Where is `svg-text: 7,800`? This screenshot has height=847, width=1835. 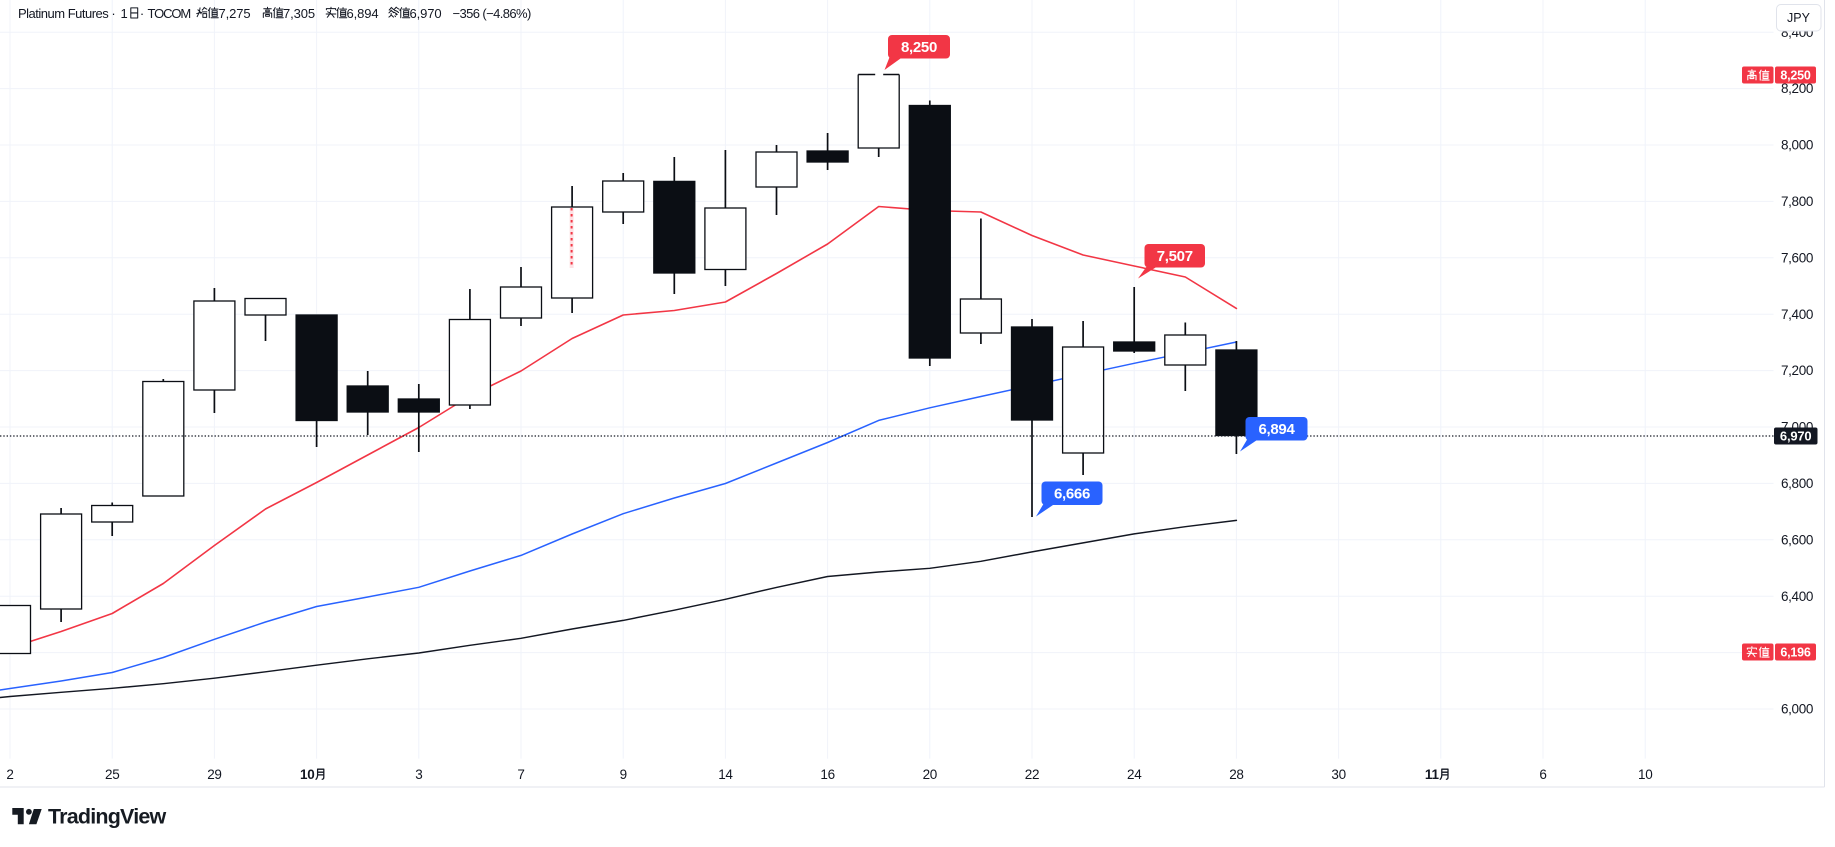 svg-text: 7,800 is located at coordinates (1797, 201).